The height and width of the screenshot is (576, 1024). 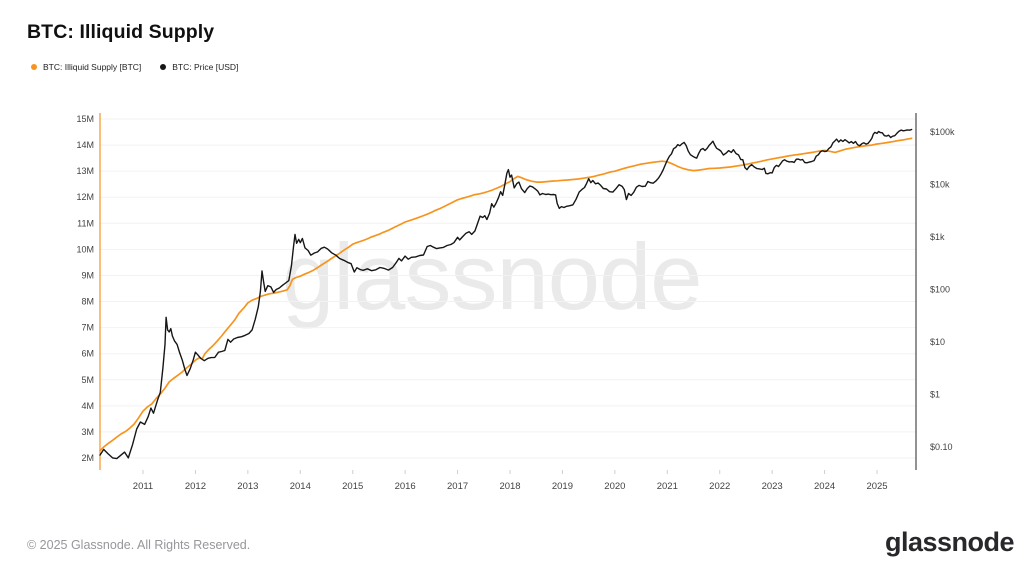 What do you see at coordinates (940, 290) in the screenshot?
I see `svg-text: $100` at bounding box center [940, 290].